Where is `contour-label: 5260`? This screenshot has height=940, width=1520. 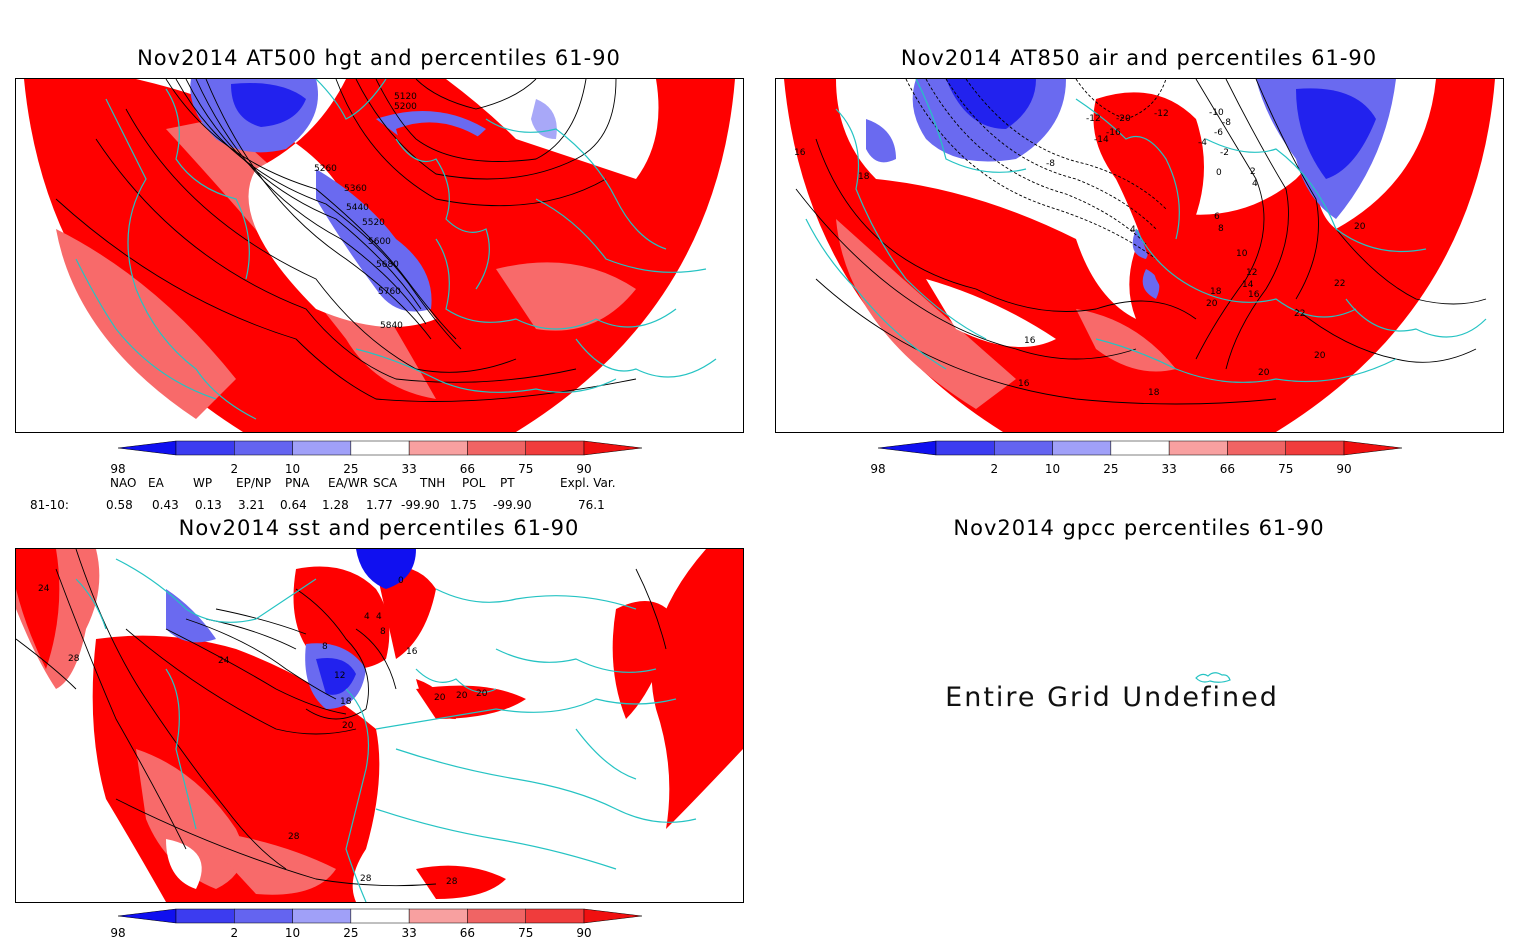
contour-label: 5260 is located at coordinates (325, 169).